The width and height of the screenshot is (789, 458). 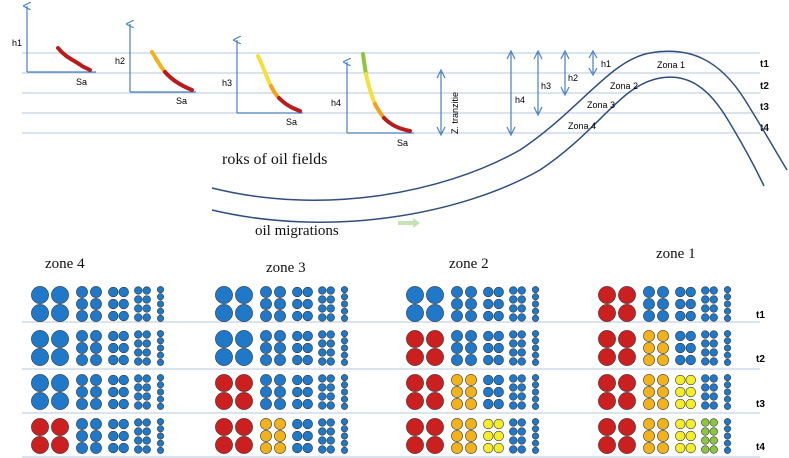 I want to click on chart-2-h-label: h2, so click(x=120, y=61).